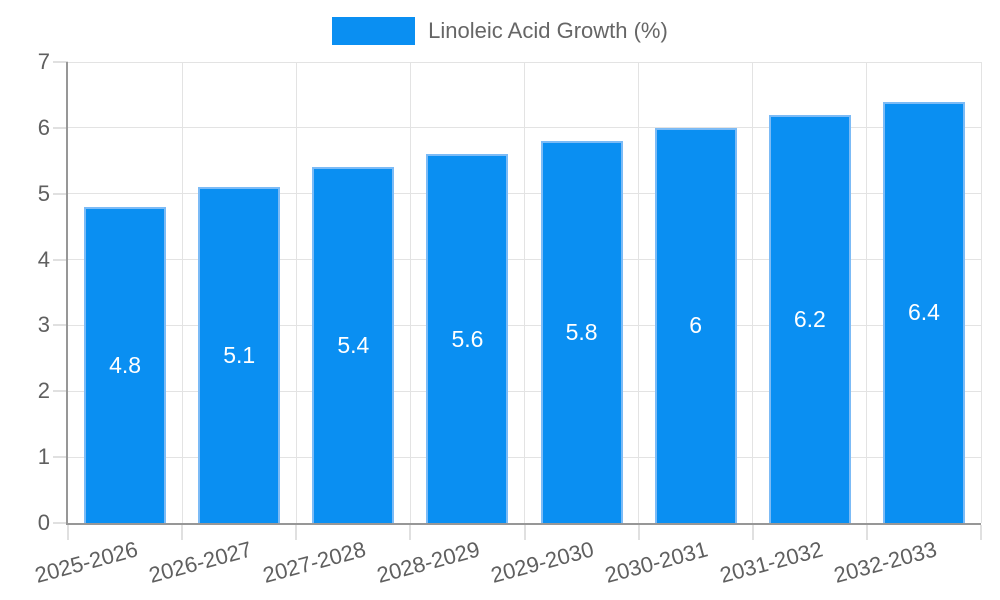  Describe the element at coordinates (43, 522) in the screenshot. I see `y-tick-label: 0` at that location.